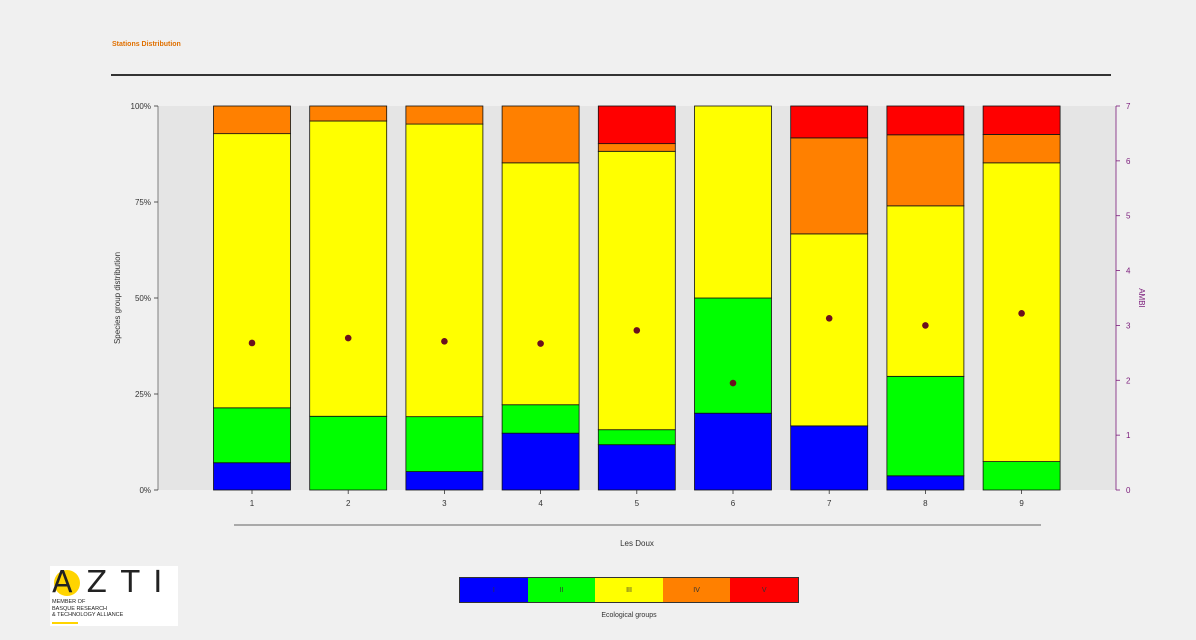 The height and width of the screenshot is (640, 1196). What do you see at coordinates (696, 590) in the screenshot?
I see `legend-item-iv: IV` at bounding box center [696, 590].